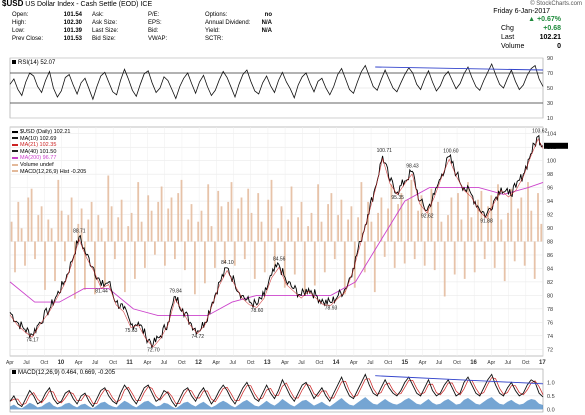  Describe the element at coordinates (153, 351) in the screenshot. I see `price-annotation: 72.70` at that location.